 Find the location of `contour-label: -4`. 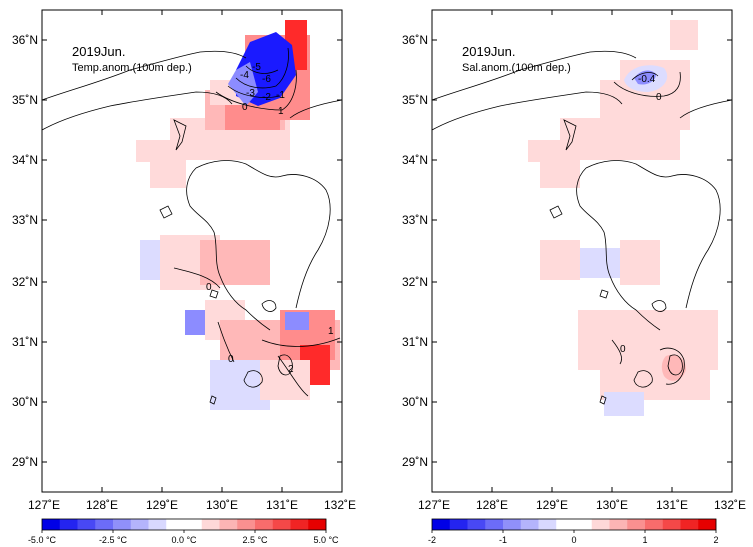

contour-label: -4 is located at coordinates (244, 75).